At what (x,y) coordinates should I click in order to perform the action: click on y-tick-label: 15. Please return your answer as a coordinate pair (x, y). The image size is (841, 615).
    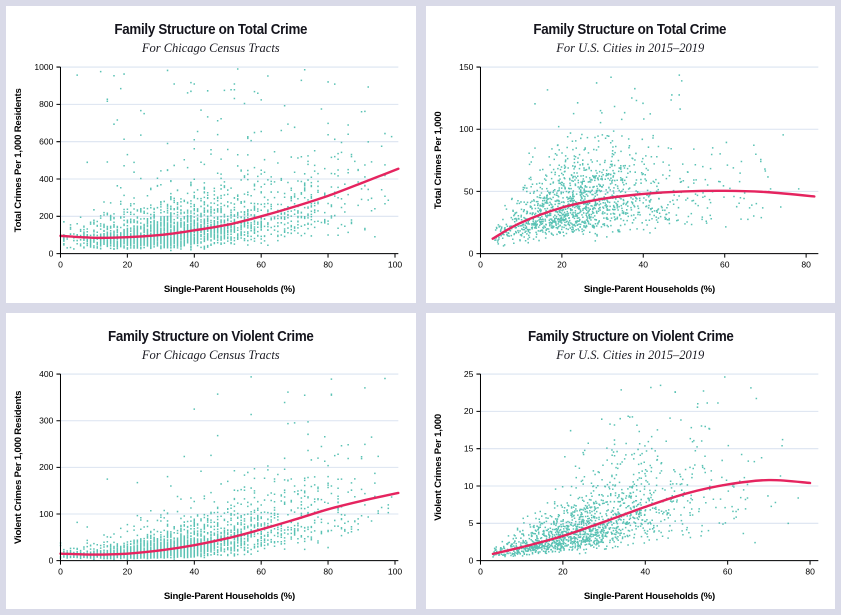
    Looking at the image, I should click on (468, 448).